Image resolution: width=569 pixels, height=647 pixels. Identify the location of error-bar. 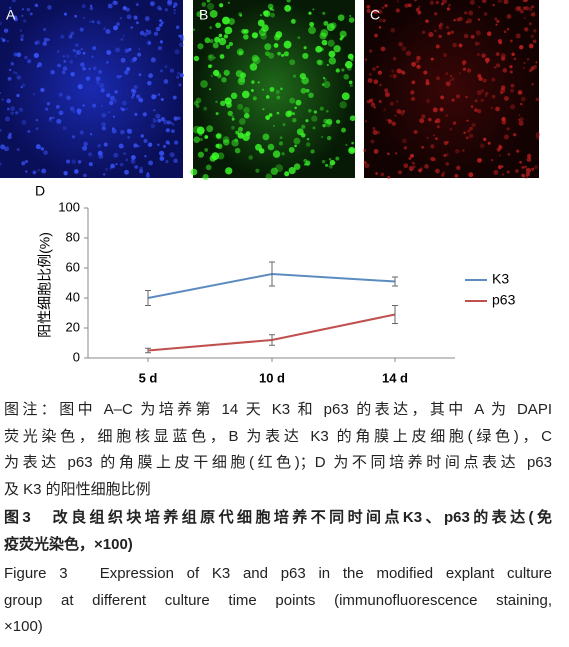
(272, 274).